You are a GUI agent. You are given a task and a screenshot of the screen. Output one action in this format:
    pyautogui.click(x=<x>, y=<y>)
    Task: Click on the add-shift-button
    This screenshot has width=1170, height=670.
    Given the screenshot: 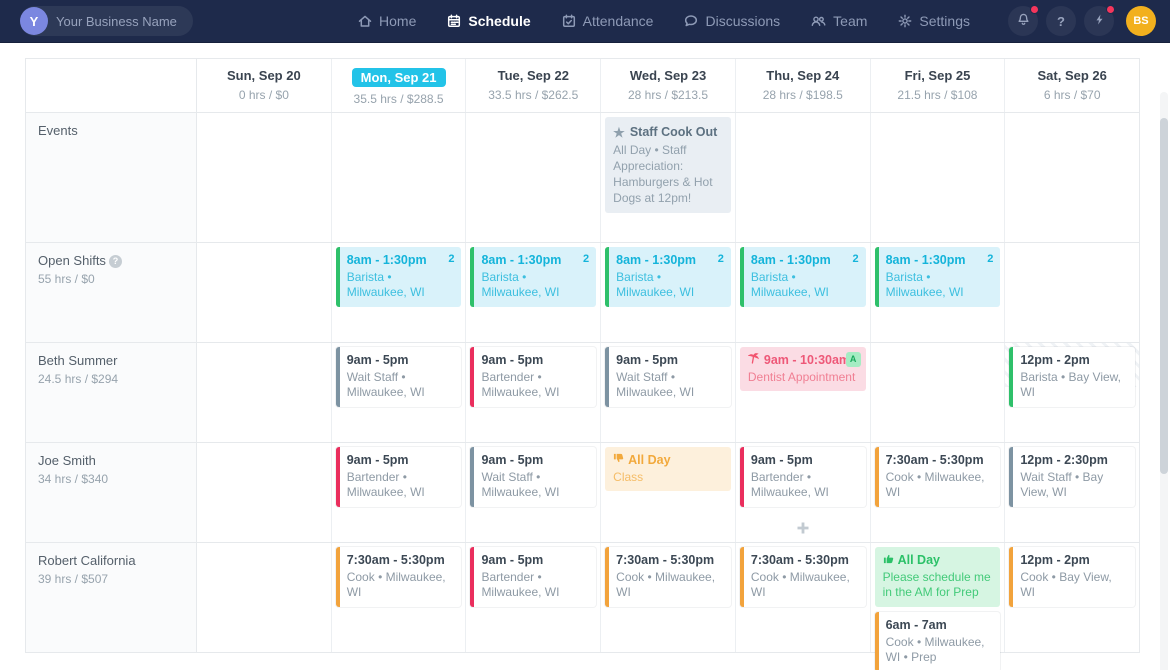 What is the action you would take?
    pyautogui.click(x=803, y=530)
    